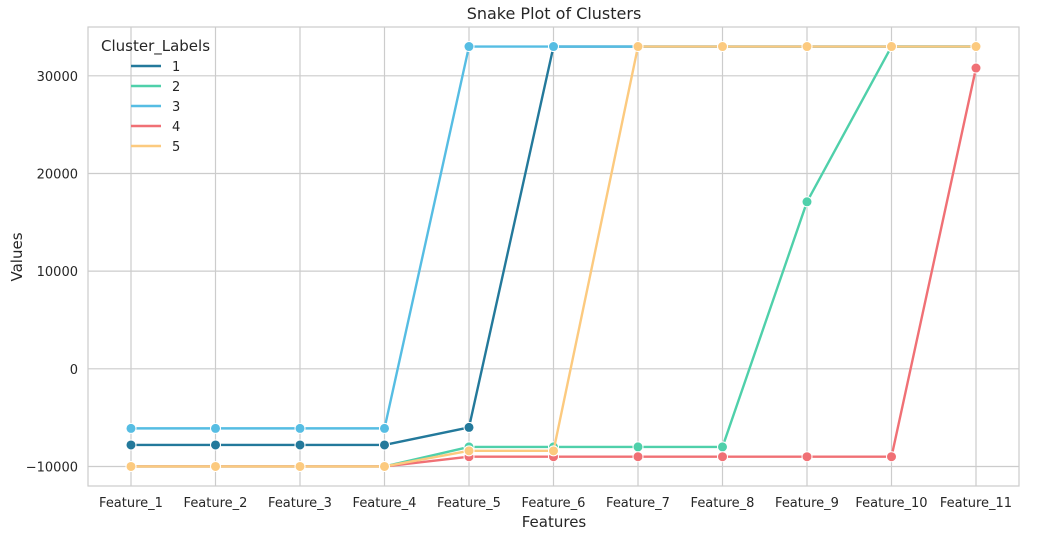 The height and width of the screenshot is (547, 1040). I want to click on y-tick-labels: −10000 0 10000 20000 30000, so click(52, 273).